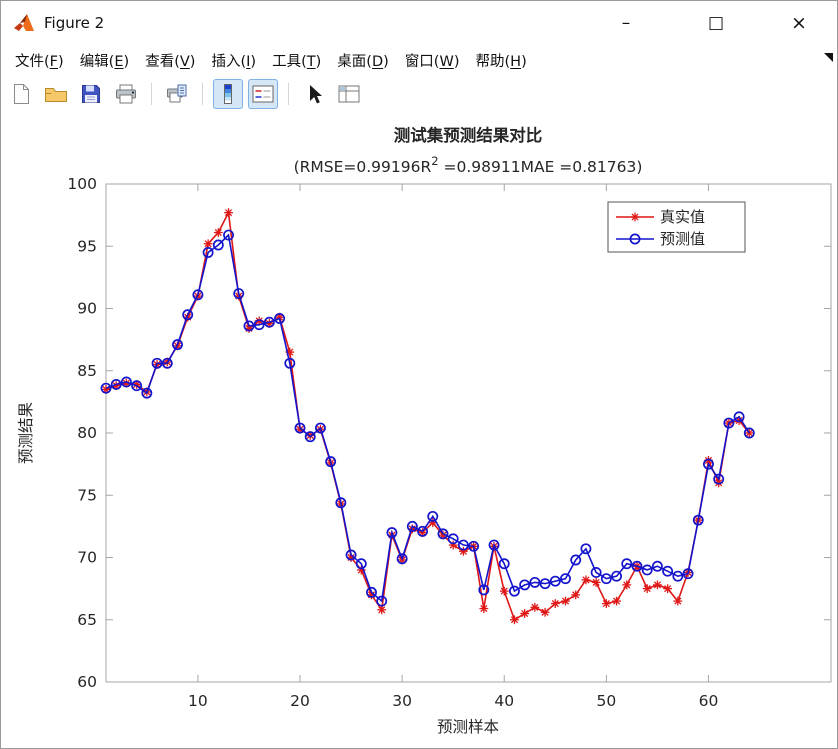 This screenshot has height=749, width=838. I want to click on window-controls: – □ ×, so click(709, 23).